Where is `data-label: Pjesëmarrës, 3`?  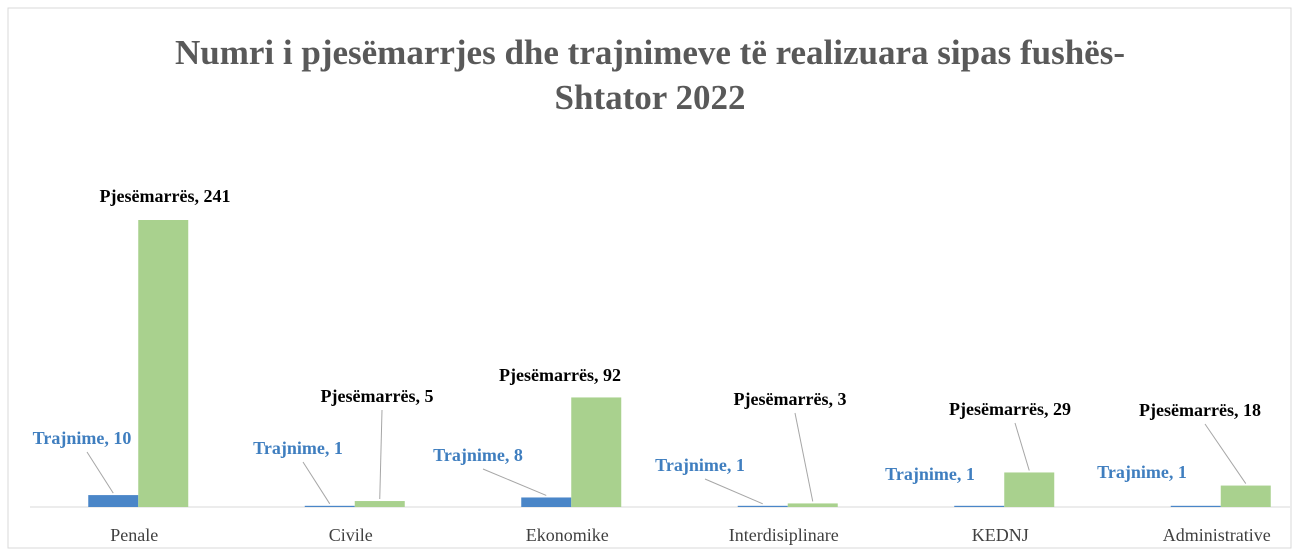 data-label: Pjesëmarrës, 3 is located at coordinates (790, 399).